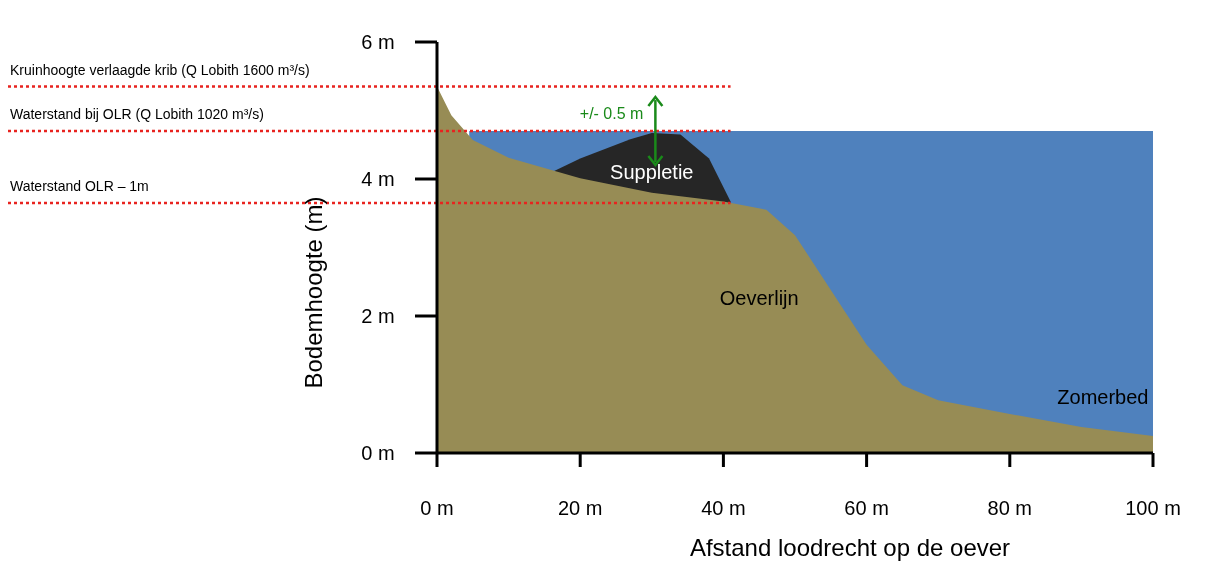  What do you see at coordinates (652, 172) in the screenshot?
I see `series-label: Suppletie` at bounding box center [652, 172].